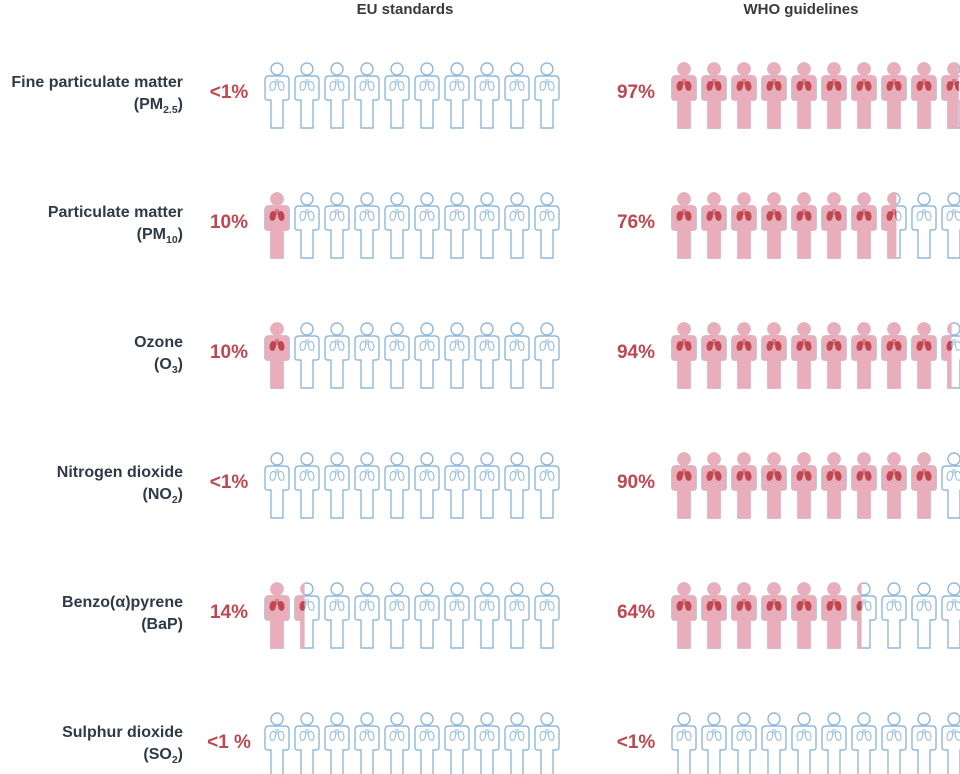 The image size is (960, 774). Describe the element at coordinates (636, 742) in the screenshot. I see `percent-label-who: <1%` at that location.